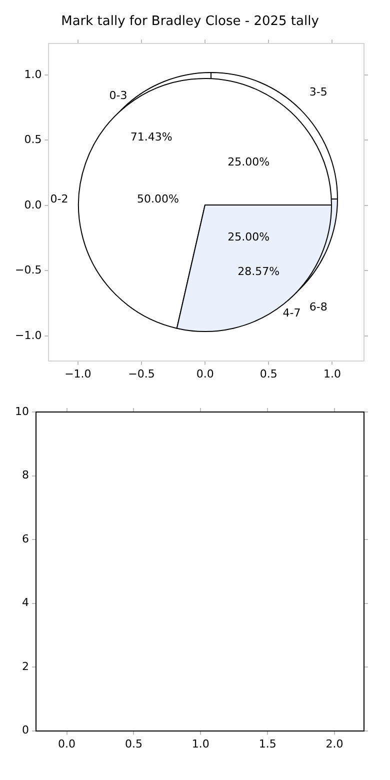 The width and height of the screenshot is (390, 780). Describe the element at coordinates (141, 373) in the screenshot. I see `x-tick-label: −0.5` at that location.